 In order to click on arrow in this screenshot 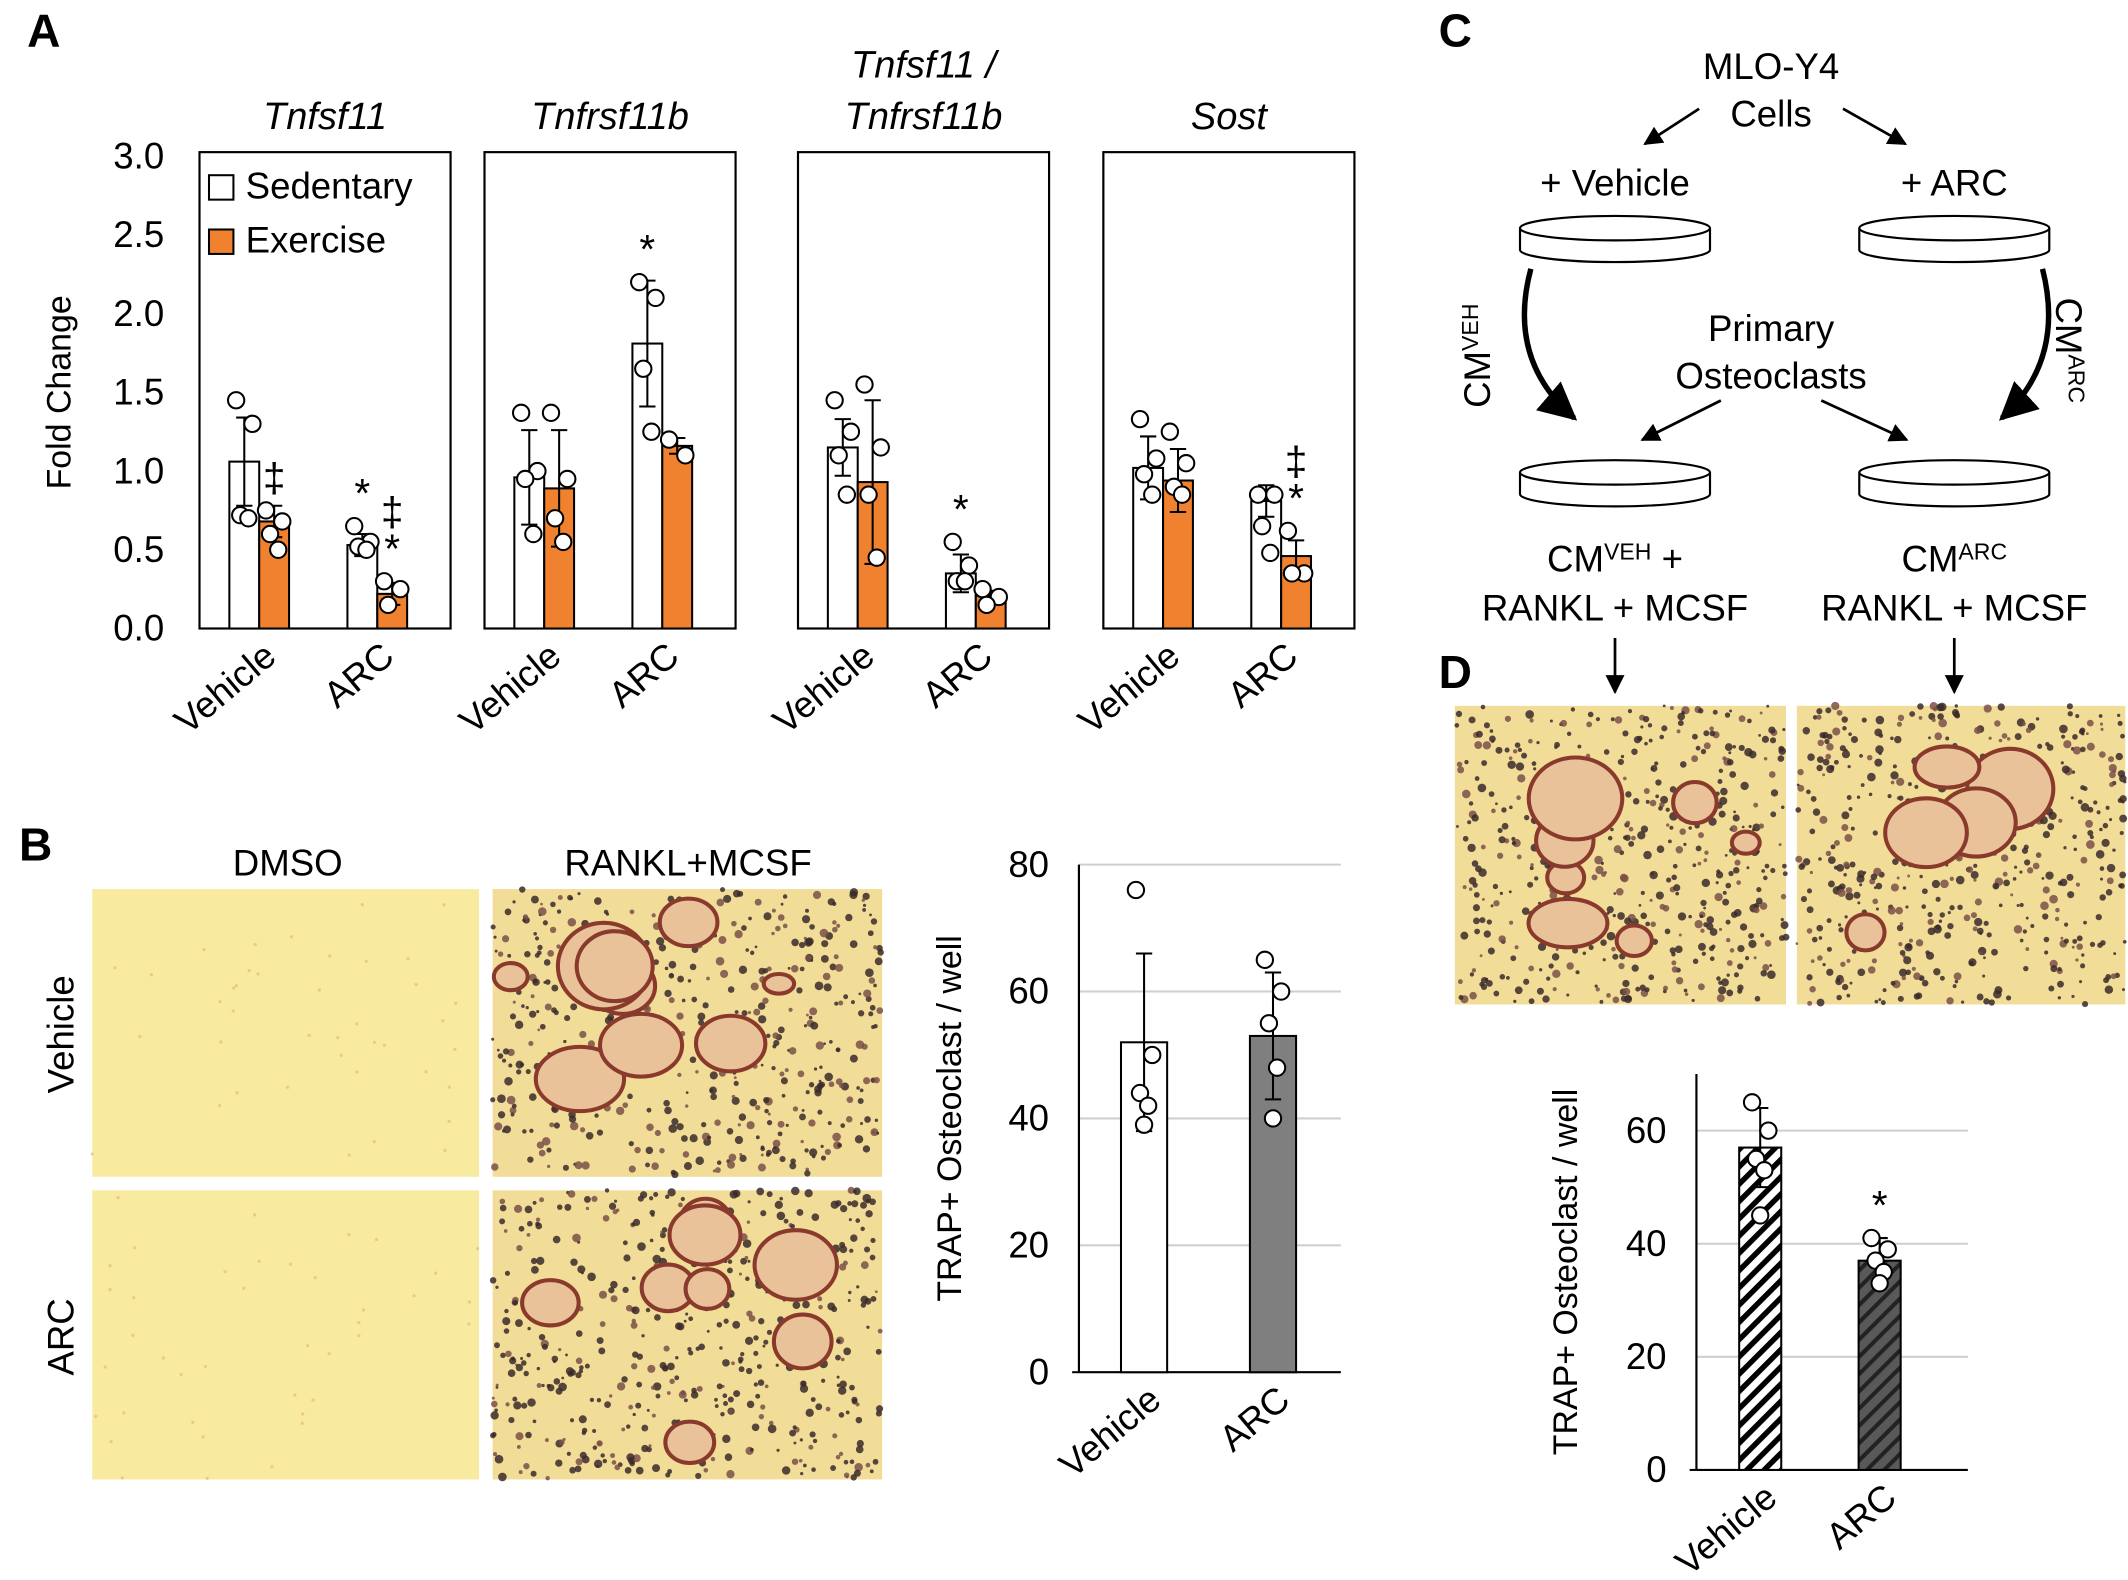, I will do `click(2025, 344)`.